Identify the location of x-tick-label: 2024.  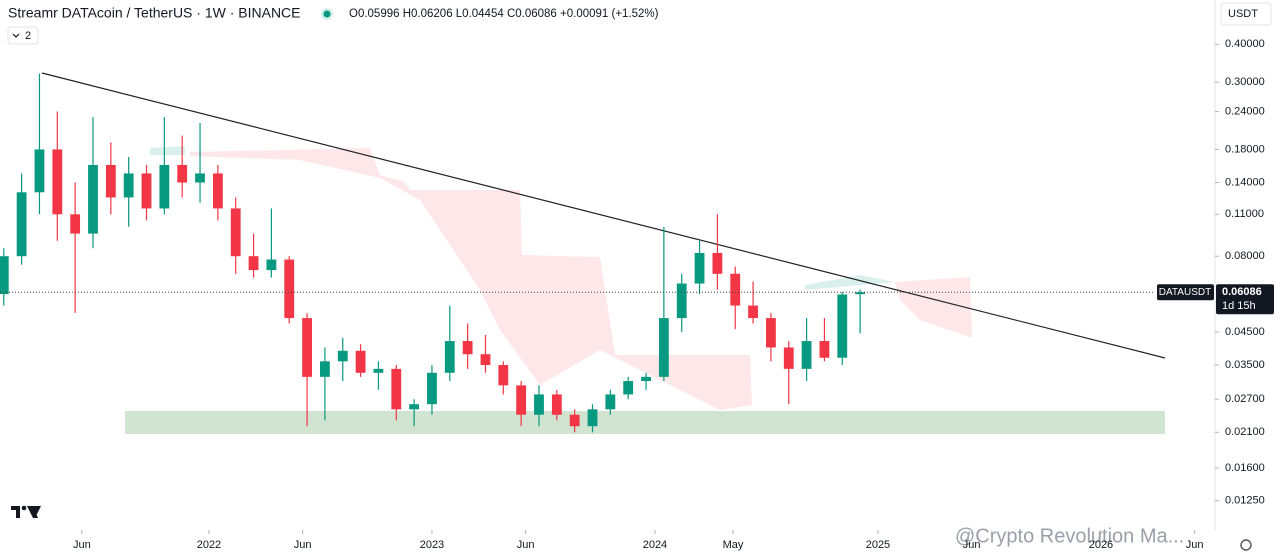
(655, 545).